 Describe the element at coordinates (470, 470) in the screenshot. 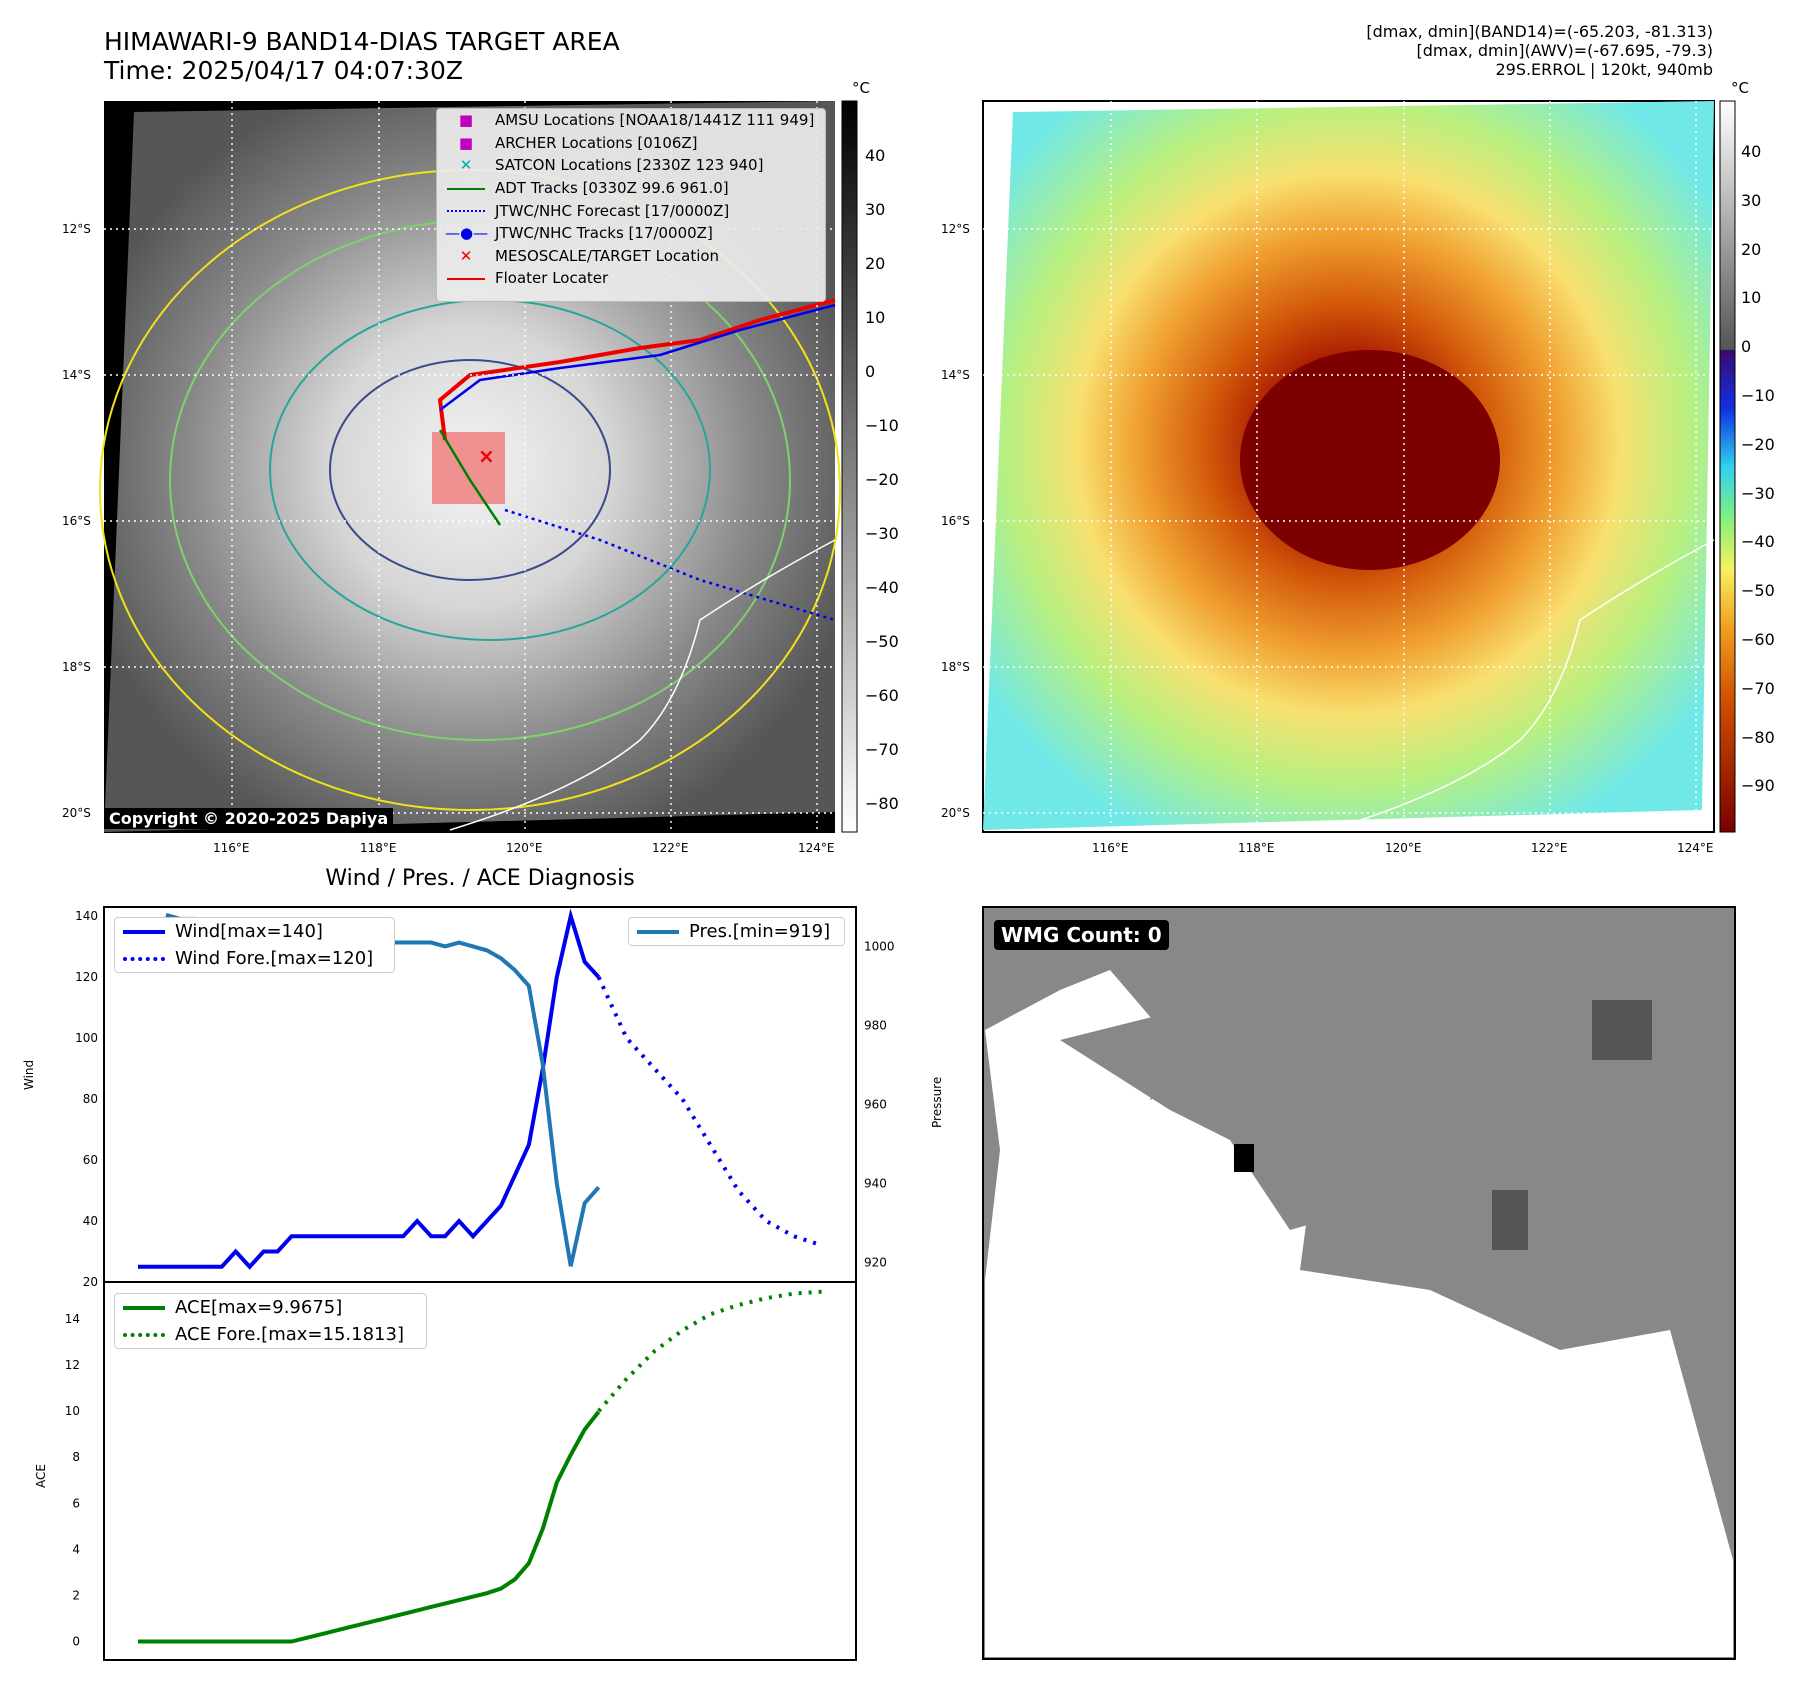

I see `contour-inner` at that location.